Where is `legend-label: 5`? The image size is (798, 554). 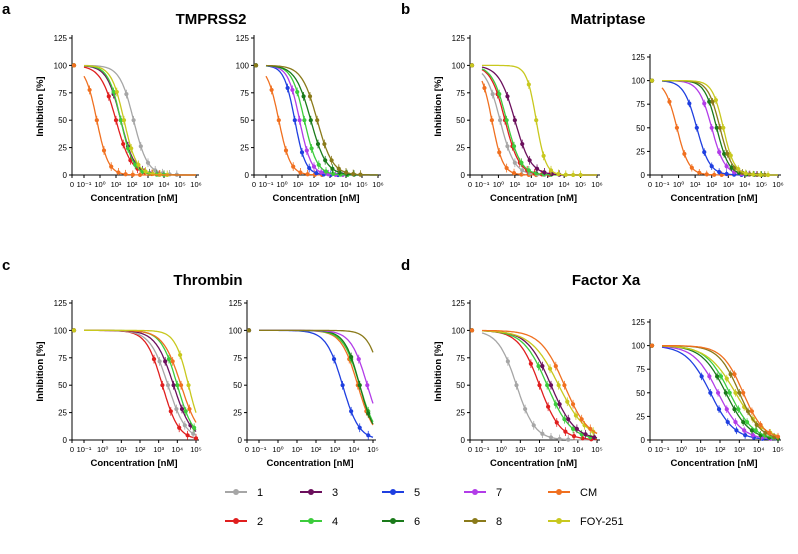
legend-label: 5 is located at coordinates (417, 493).